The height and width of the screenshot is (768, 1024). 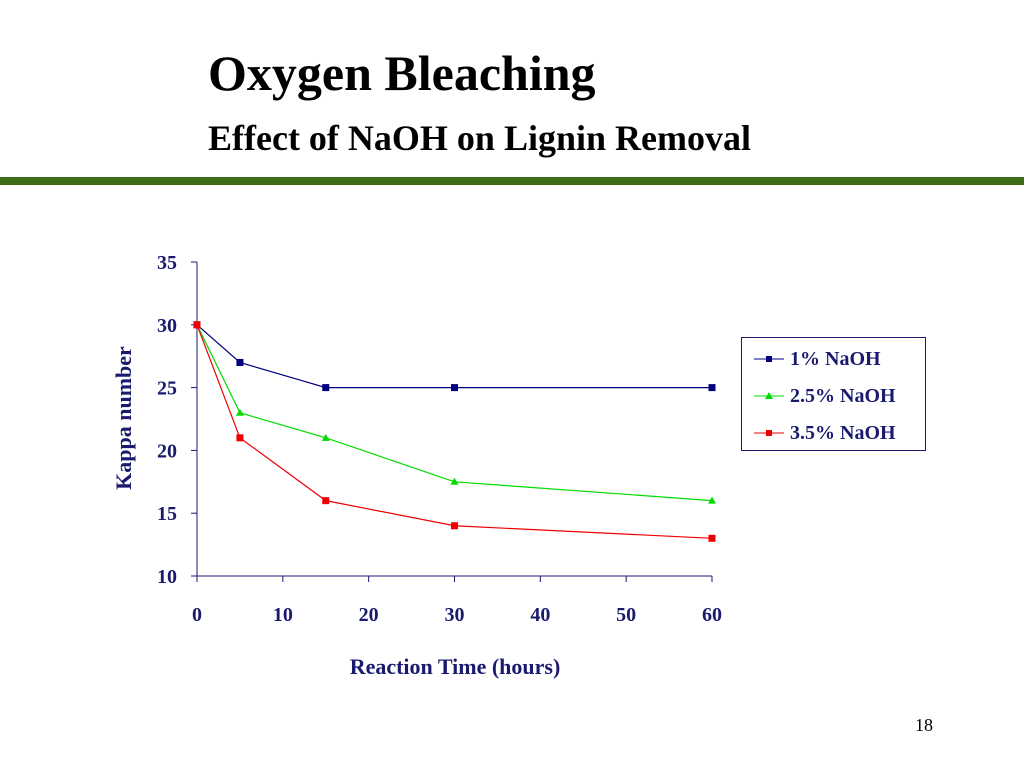 I want to click on legend-item-1pct: 1% NaOH, so click(x=816, y=359).